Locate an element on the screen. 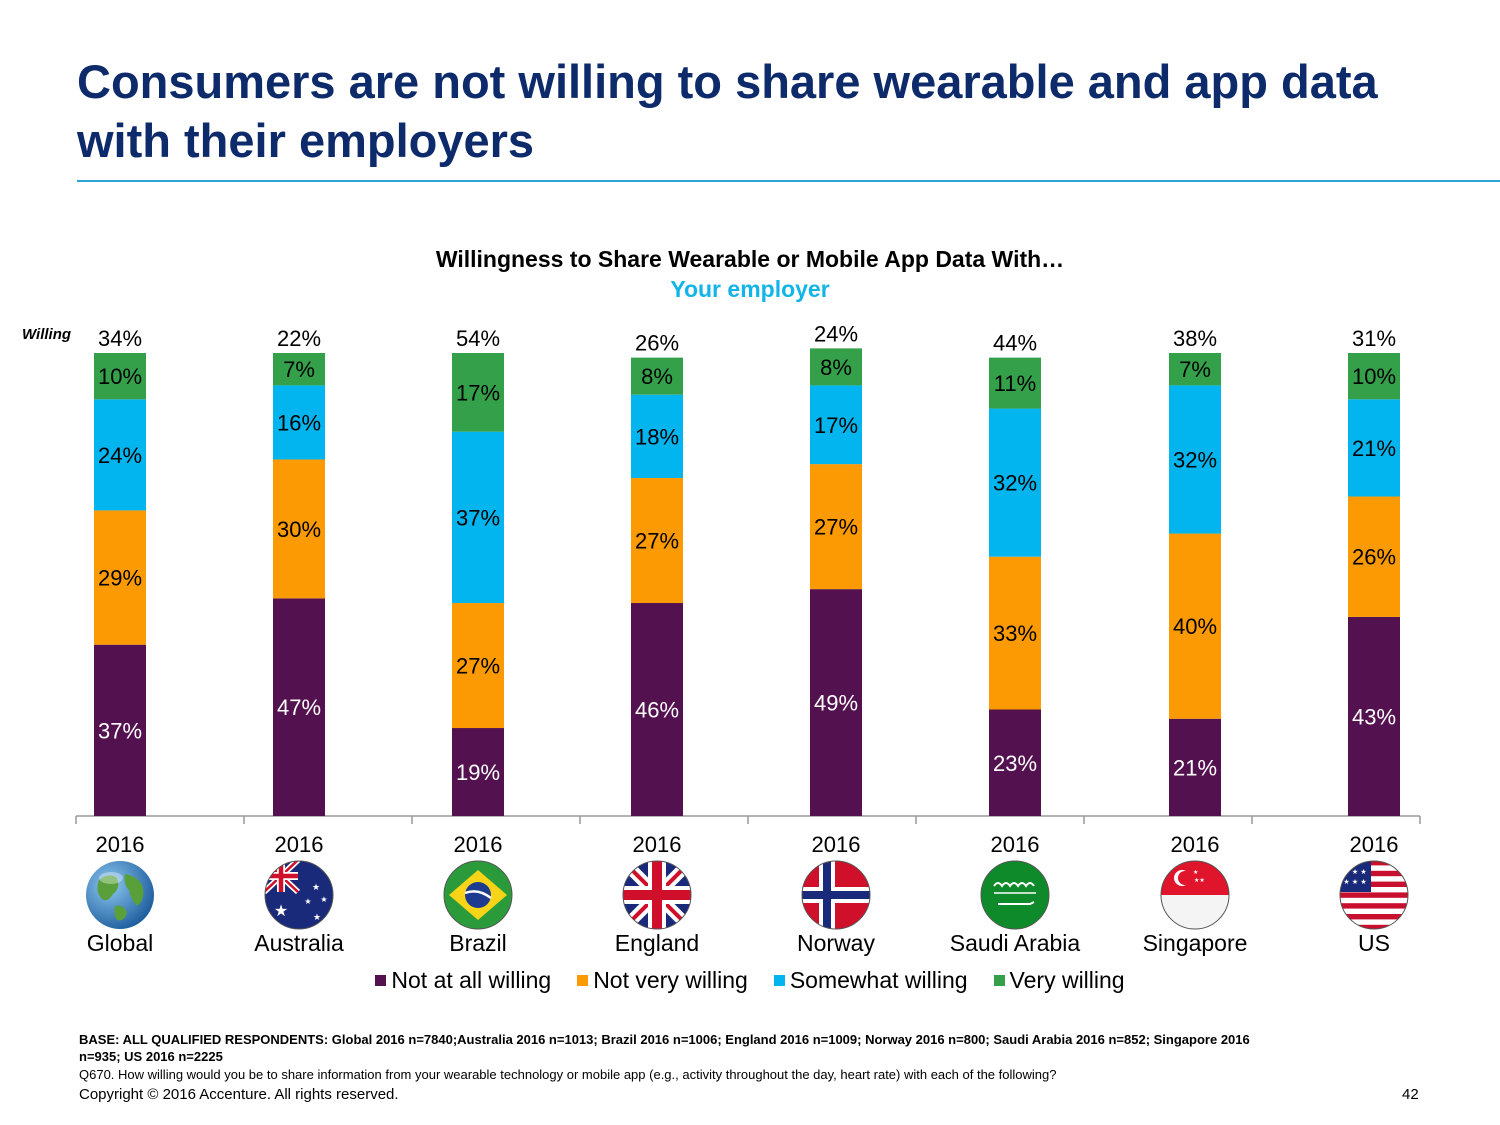 The height and width of the screenshot is (1125, 1500). willing-total-label: 34% is located at coordinates (120, 338).